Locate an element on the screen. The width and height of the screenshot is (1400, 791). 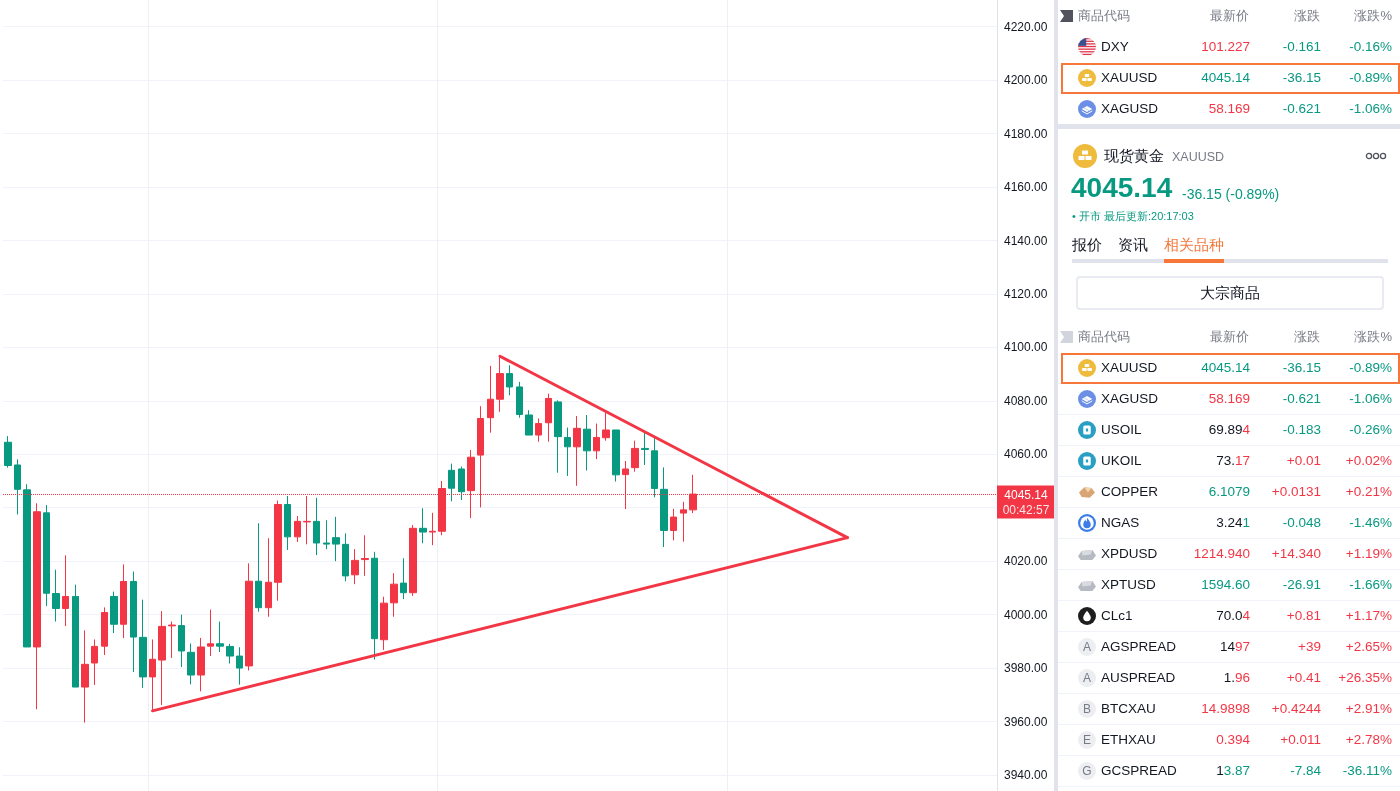
text: 3.241 is located at coordinates (1233, 522).